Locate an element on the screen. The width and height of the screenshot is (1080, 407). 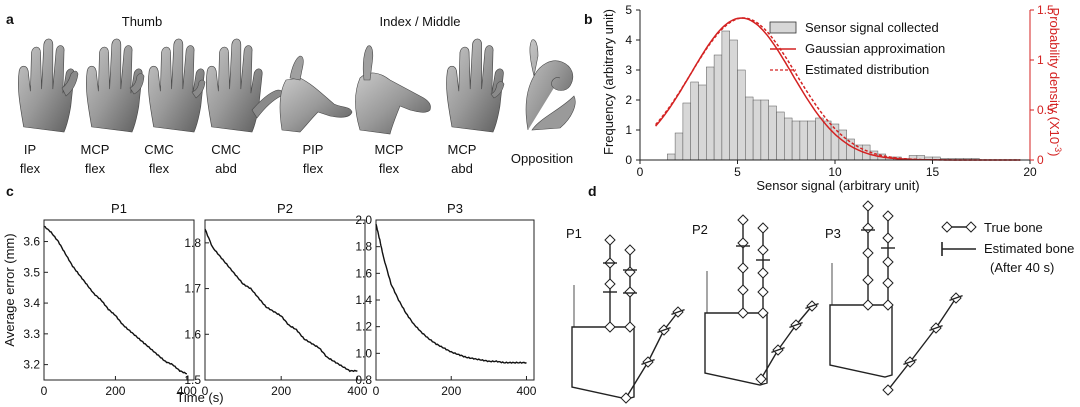
y-tick-label: 1.5 is located at coordinates (192, 380).